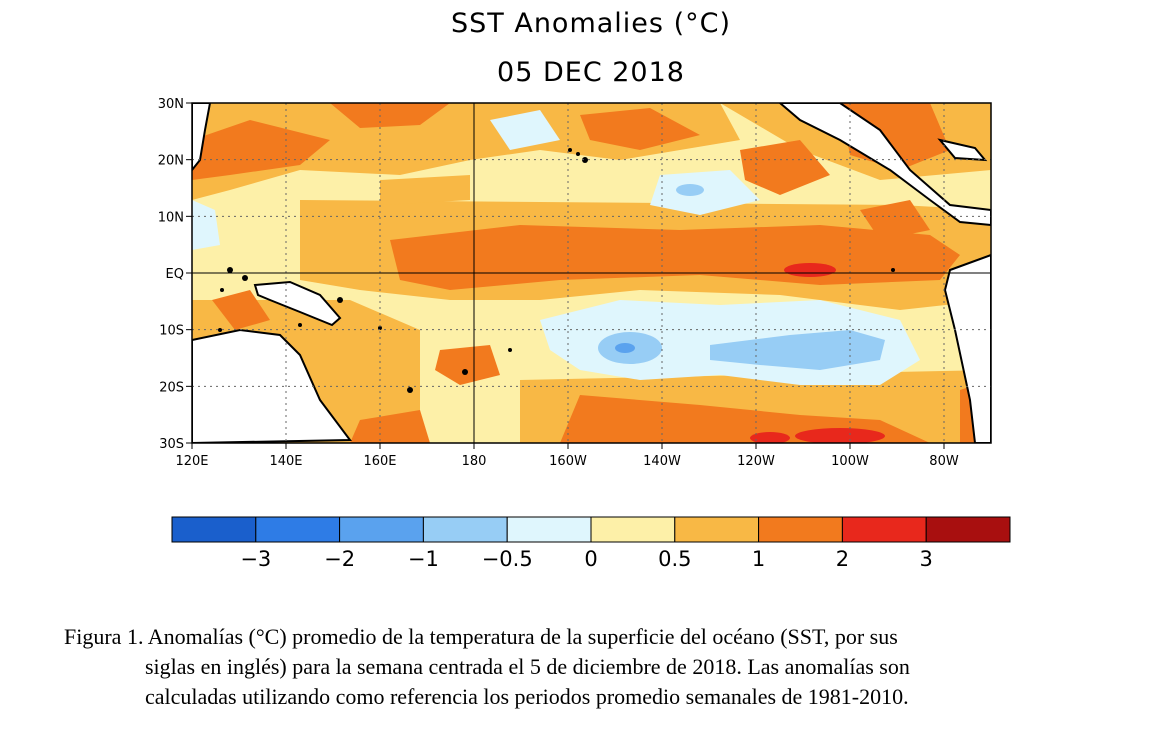  What do you see at coordinates (926, 559) in the screenshot?
I see `colorbar-tick-label: 3` at bounding box center [926, 559].